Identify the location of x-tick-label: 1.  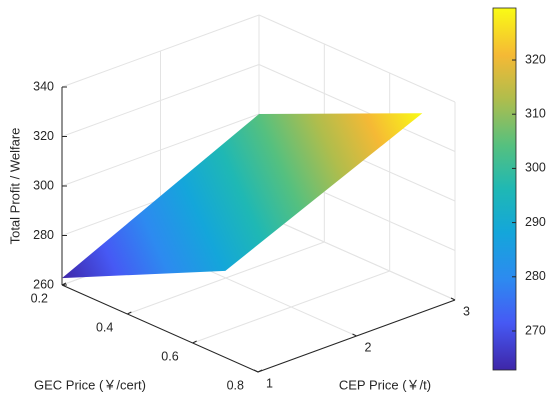
(269, 383).